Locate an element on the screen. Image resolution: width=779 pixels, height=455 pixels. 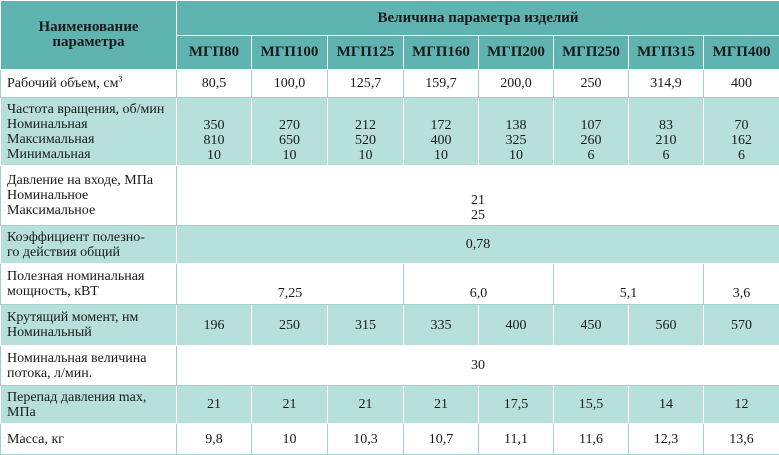
row-label: Рабочий объем, см3 is located at coordinates (88, 83).